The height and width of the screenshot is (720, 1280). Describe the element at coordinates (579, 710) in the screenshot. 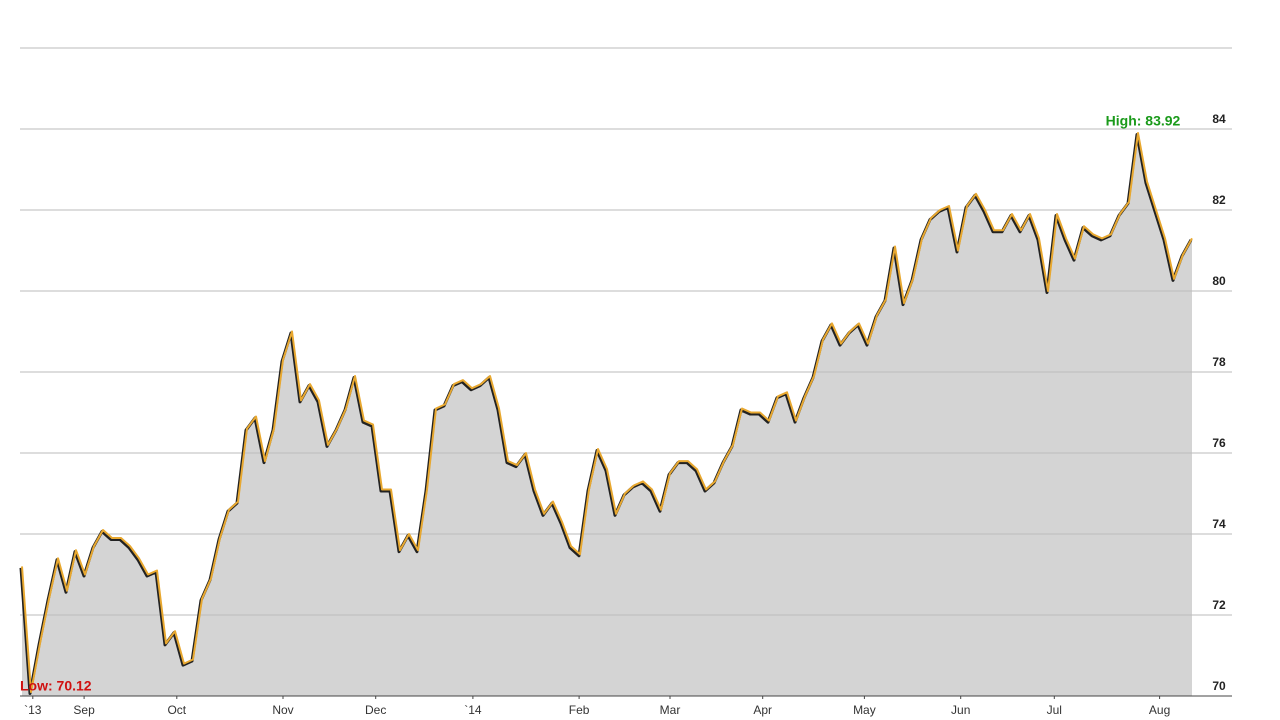

I see `x-tick-label: Feb` at that location.